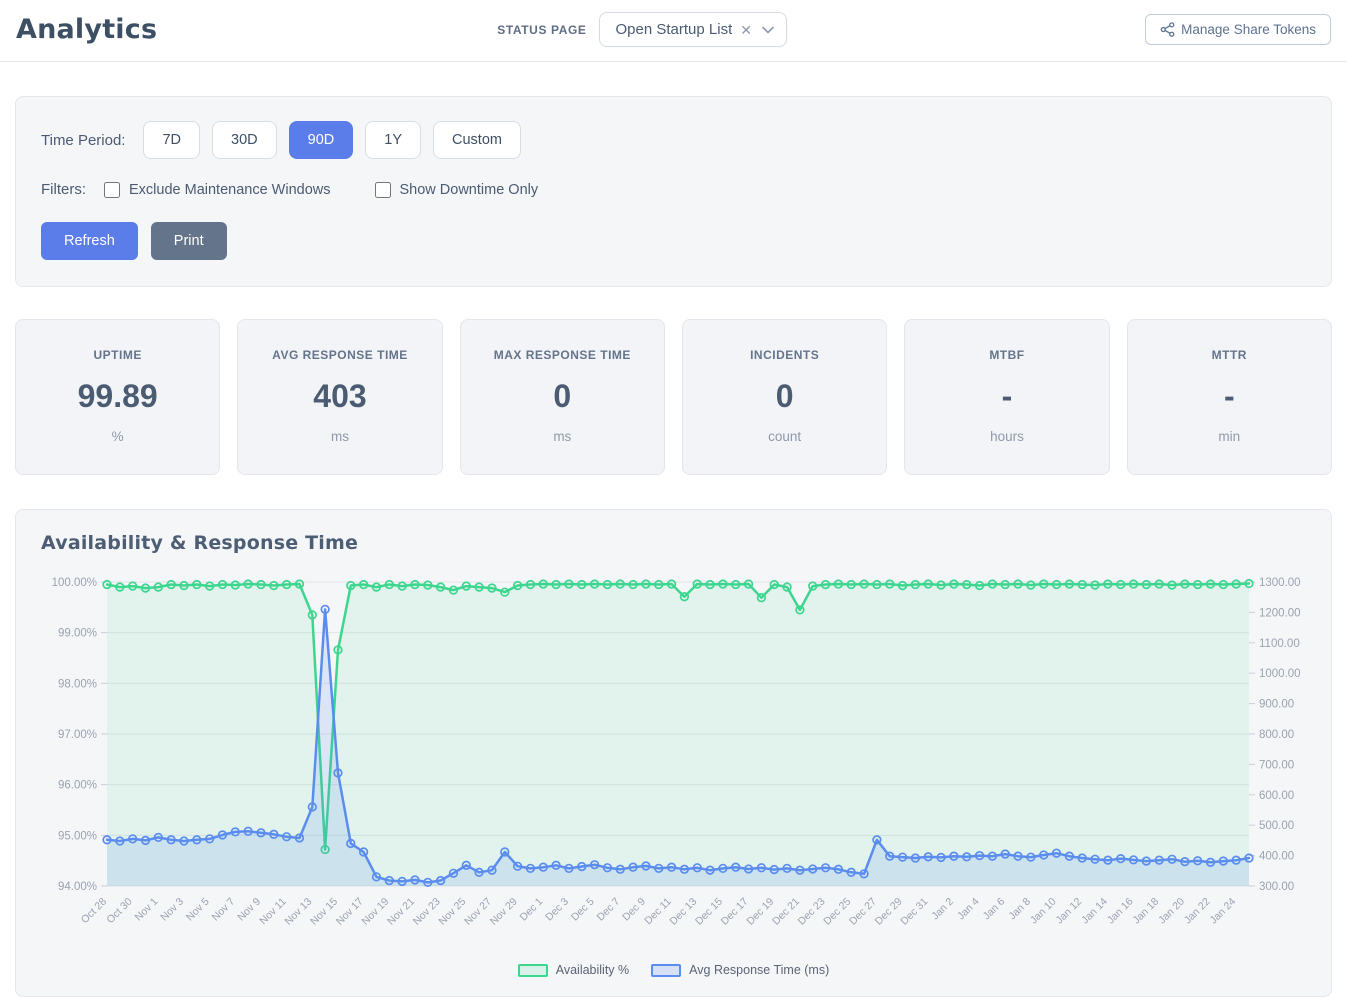  What do you see at coordinates (393, 140) in the screenshot?
I see `time-period-1y-button: 1Y` at bounding box center [393, 140].